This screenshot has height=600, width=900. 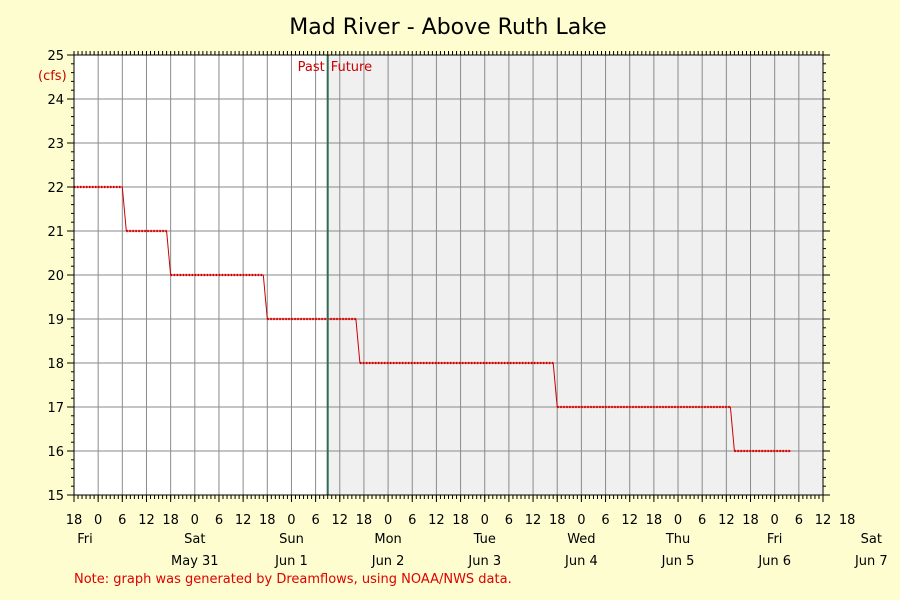 What do you see at coordinates (387, 539) in the screenshot?
I see `day-name-label: Mon` at bounding box center [387, 539].